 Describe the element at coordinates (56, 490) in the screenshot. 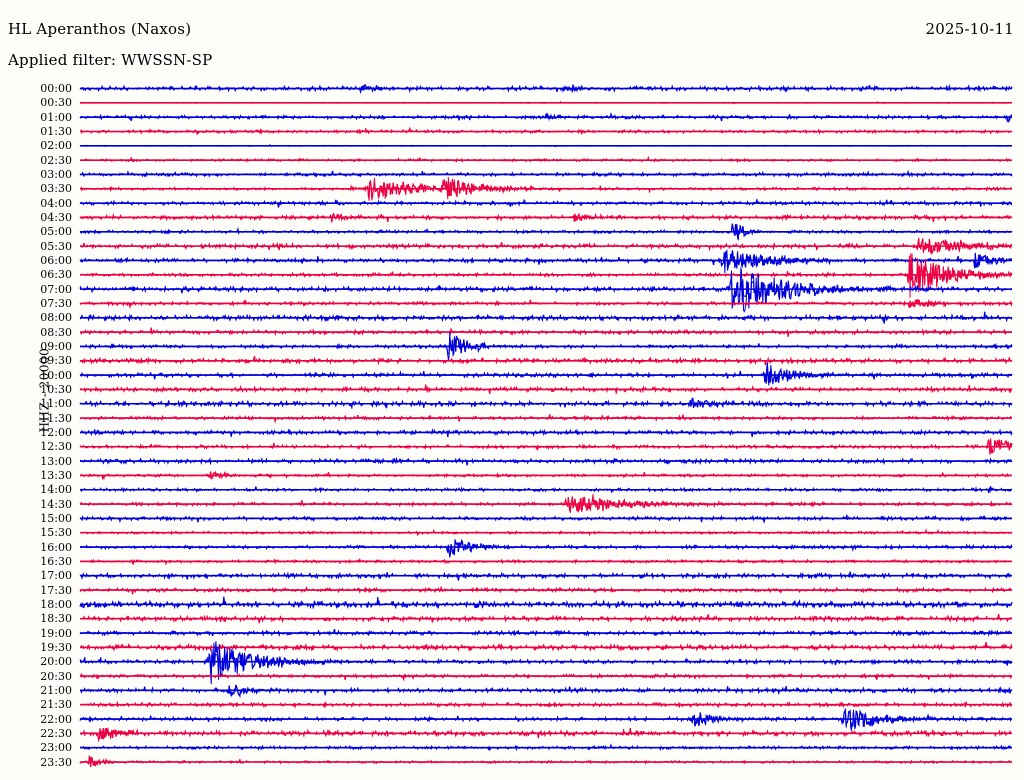

I see `time-tick-label: 14:00` at that location.